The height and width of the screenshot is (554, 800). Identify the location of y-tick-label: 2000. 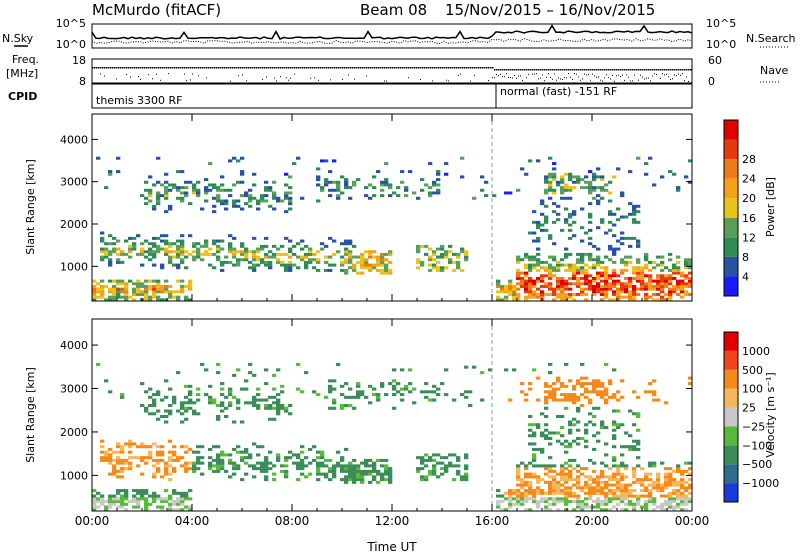
(74, 224).